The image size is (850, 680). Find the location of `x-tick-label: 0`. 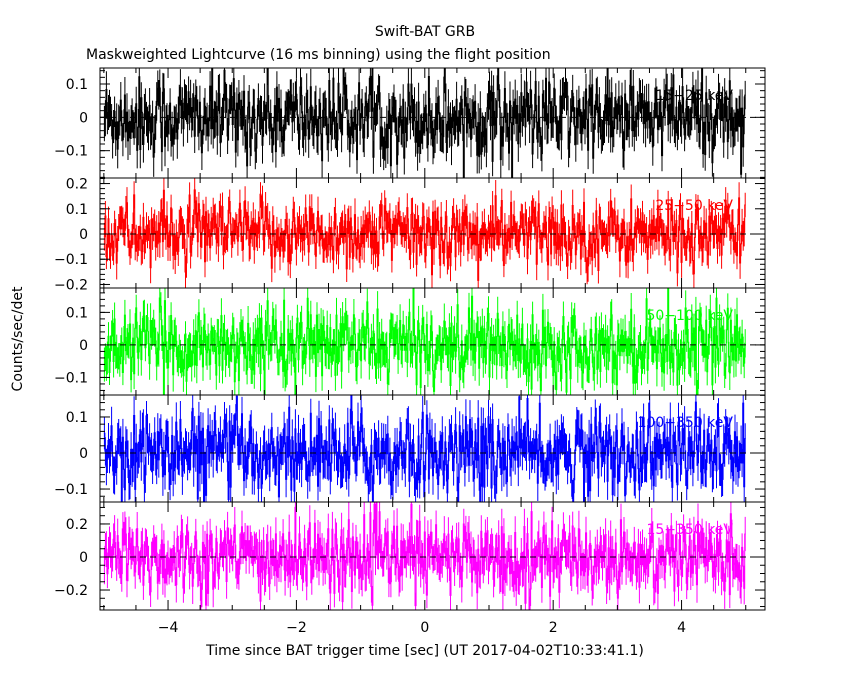

x-tick-label: 0 is located at coordinates (424, 628).